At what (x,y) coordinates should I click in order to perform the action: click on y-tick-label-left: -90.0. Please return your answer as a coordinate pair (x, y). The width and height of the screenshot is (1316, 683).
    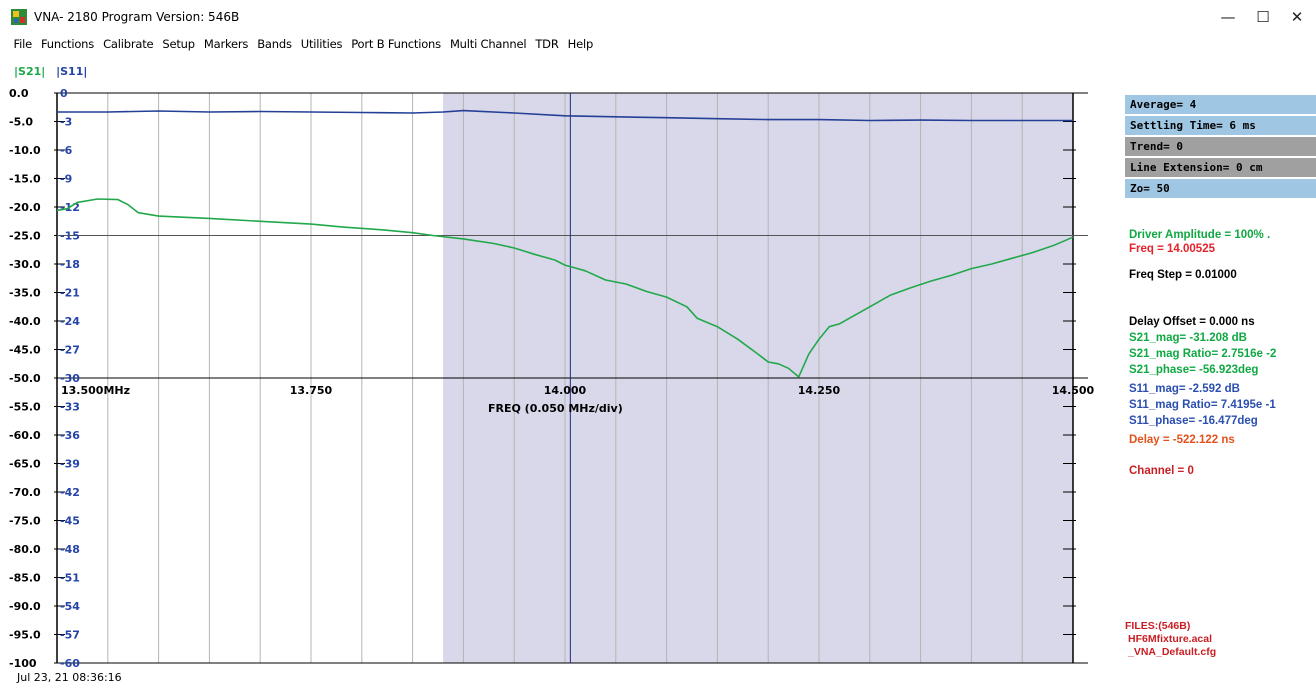
    Looking at the image, I should click on (25, 606).